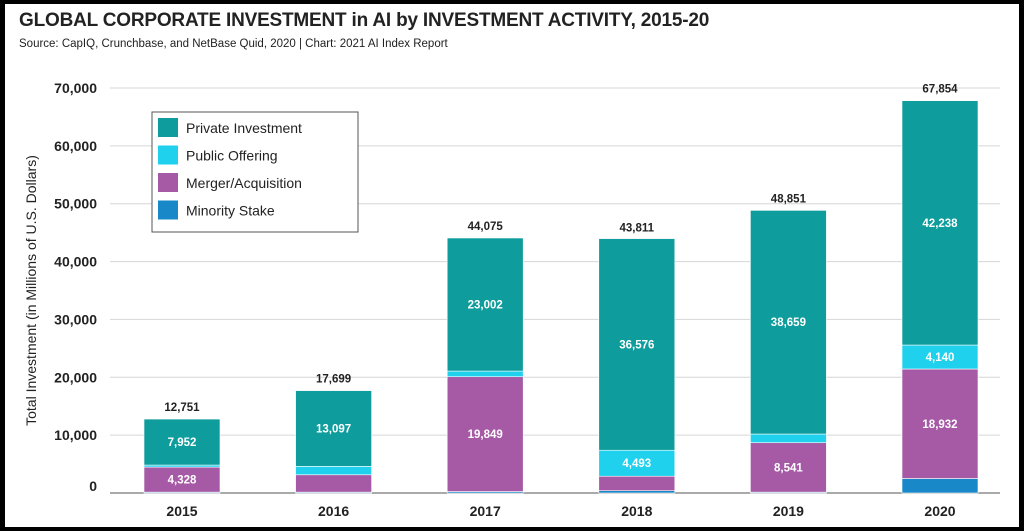 The width and height of the screenshot is (1024, 531). I want to click on segment-value-label: 23,002, so click(485, 306).